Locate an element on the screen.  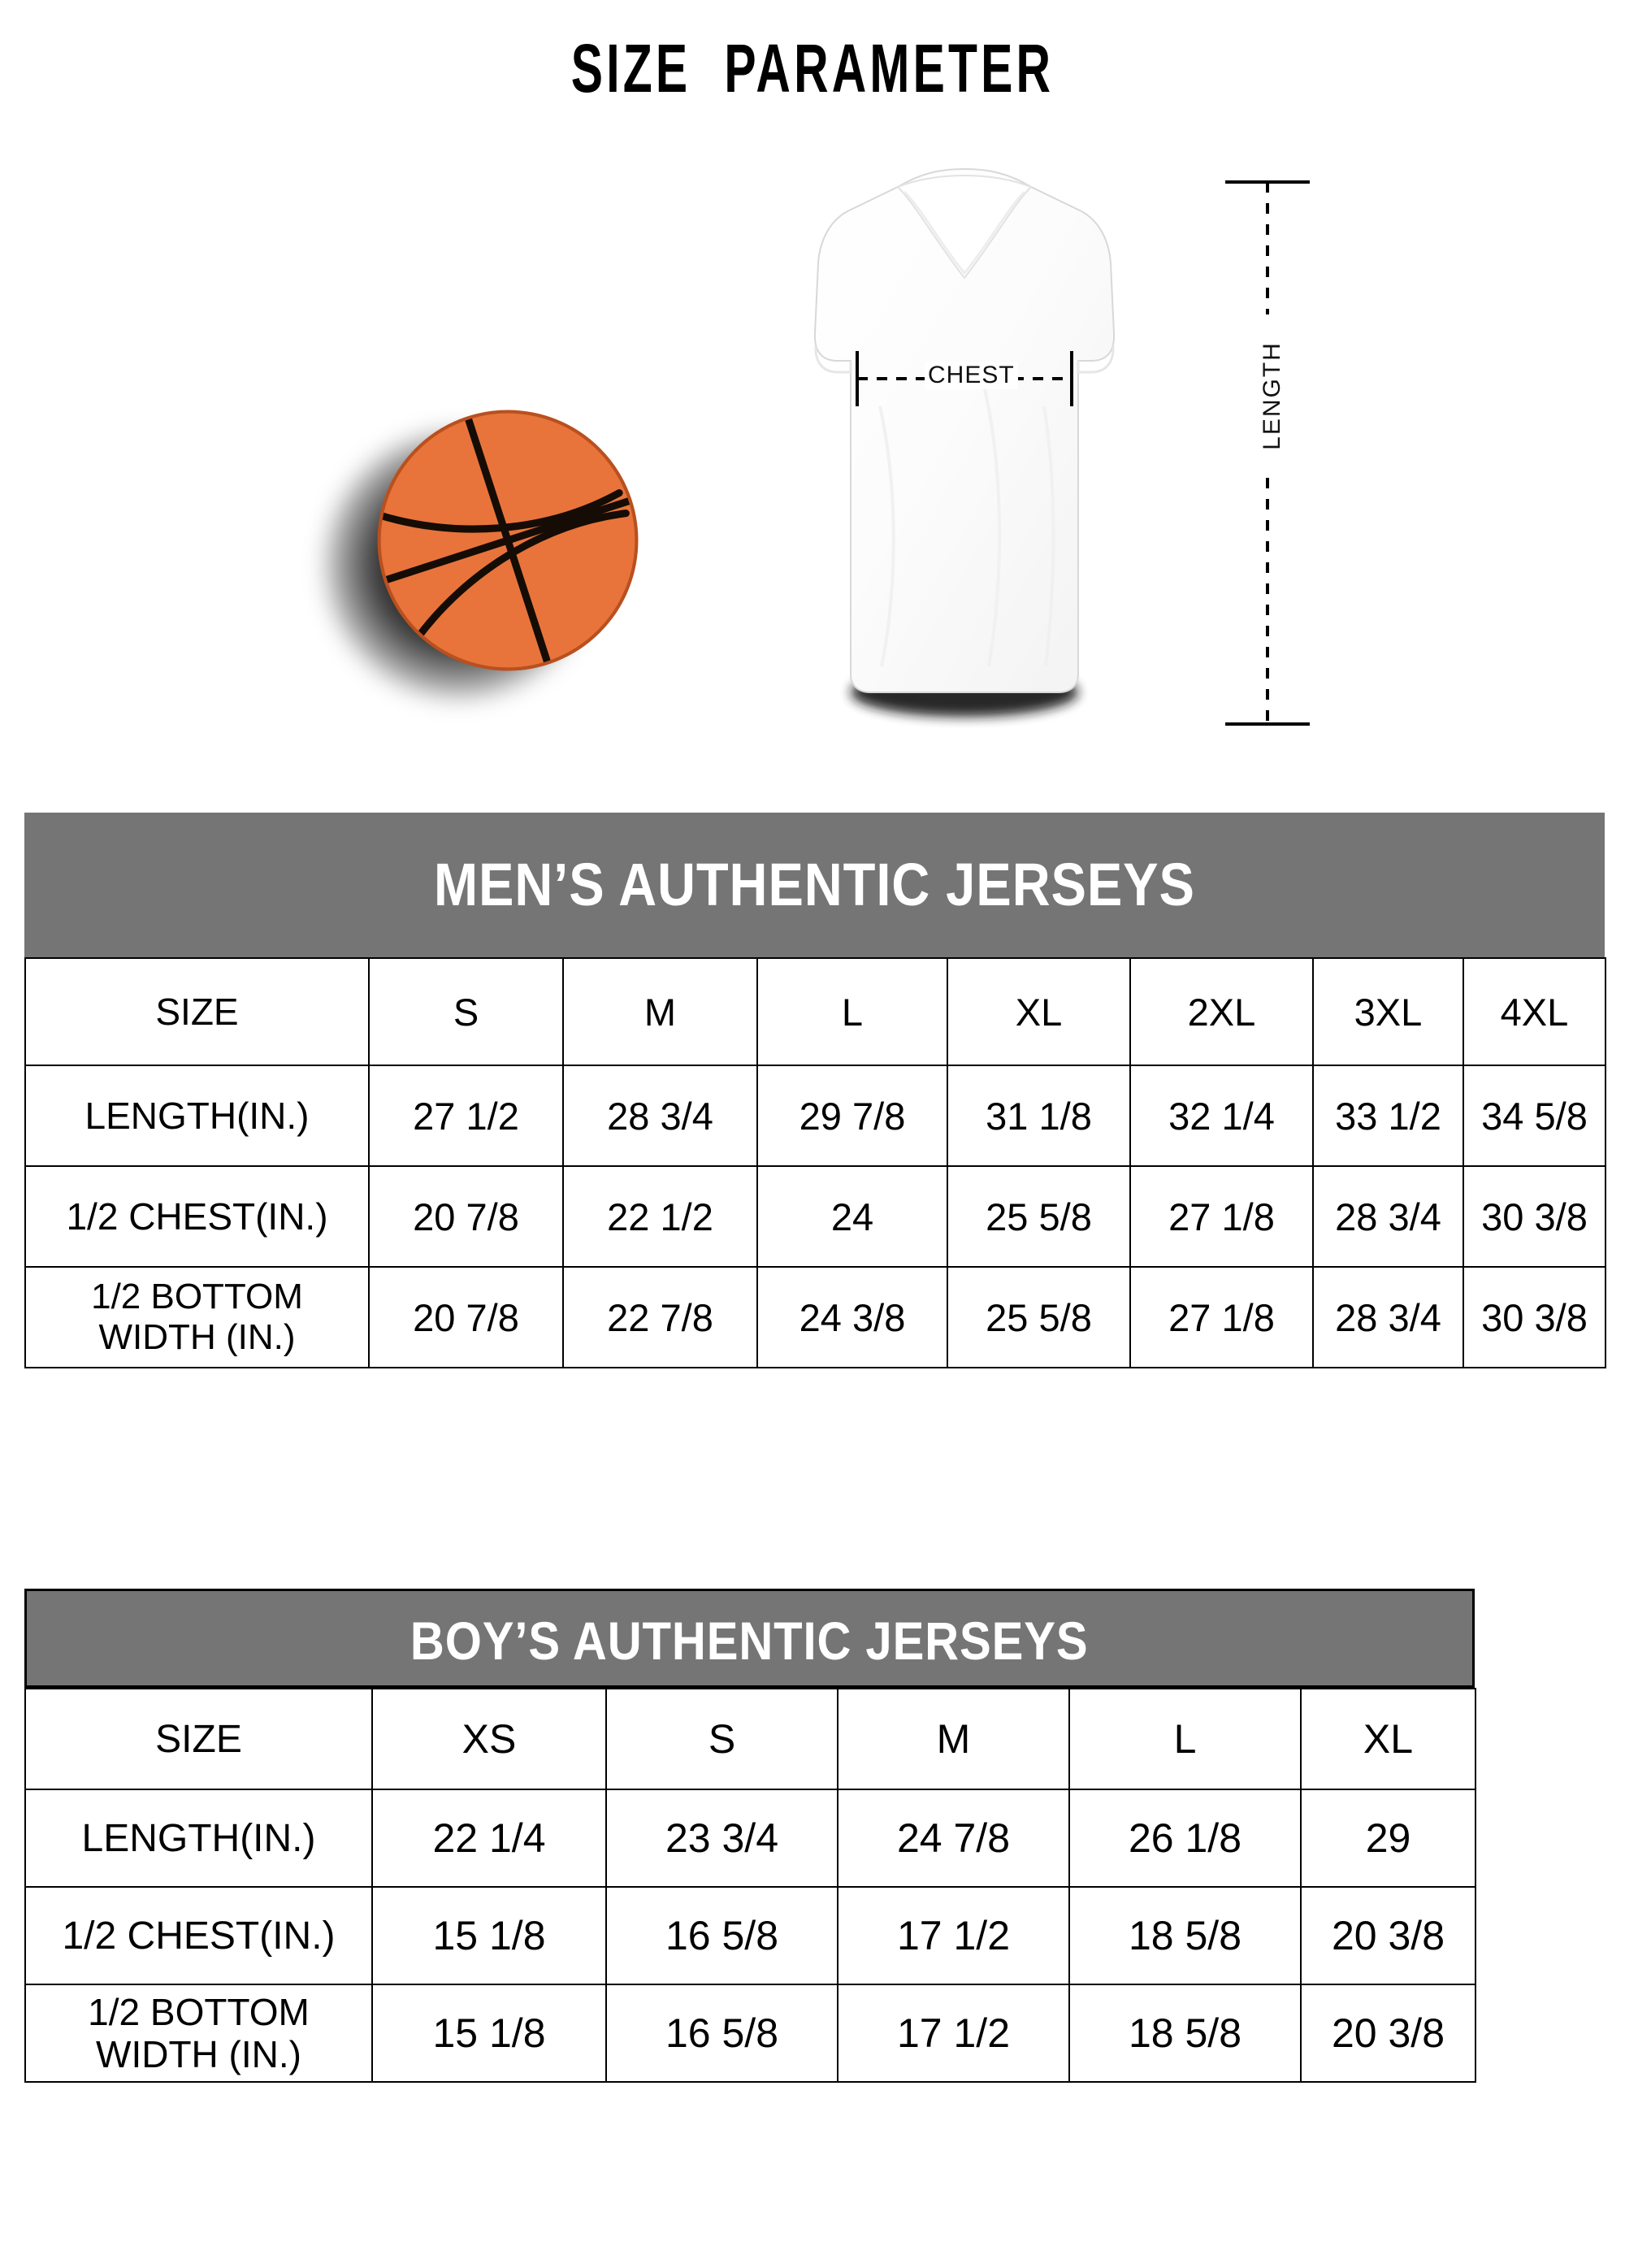
cell-bottom-l: 24 3/8 is located at coordinates (852, 1317).